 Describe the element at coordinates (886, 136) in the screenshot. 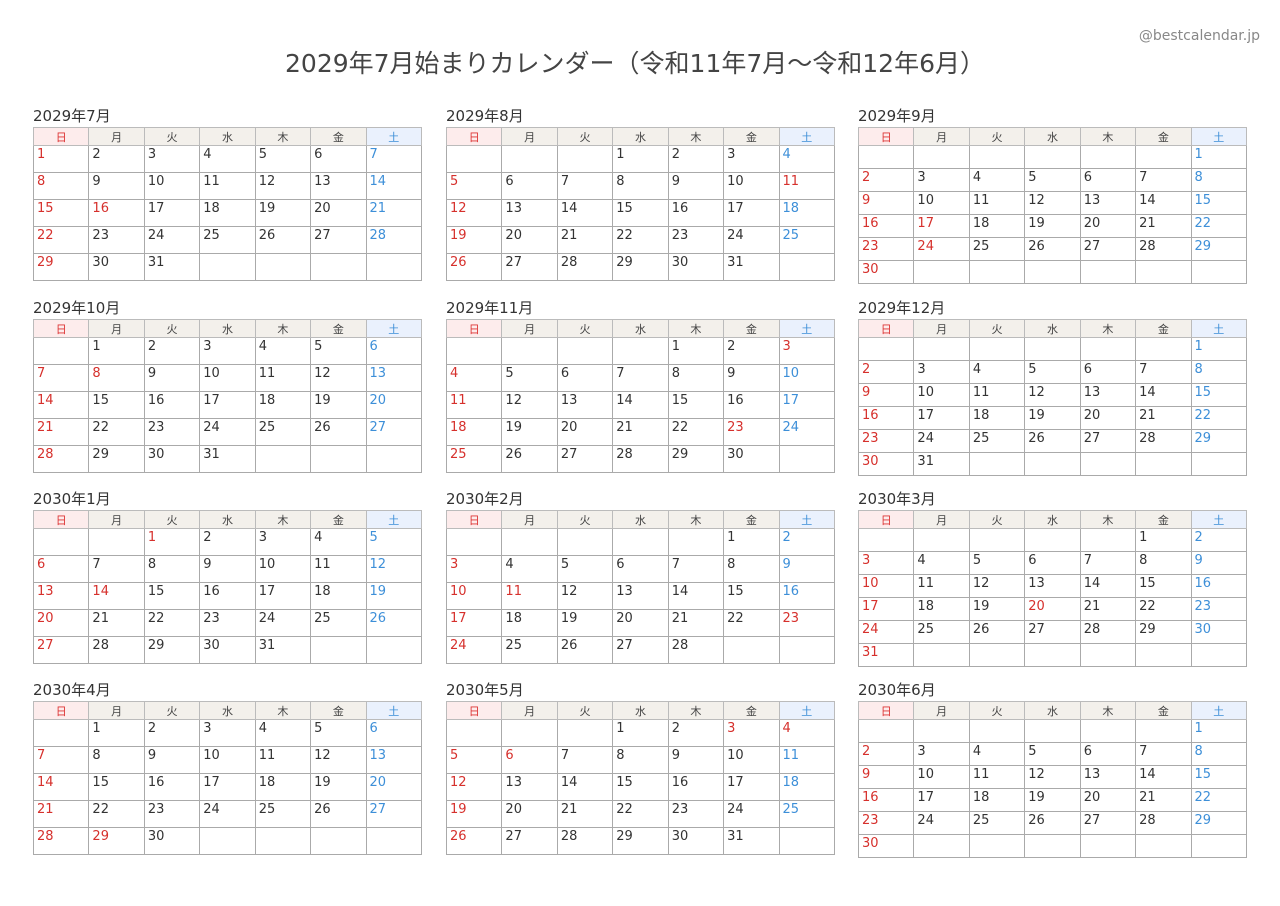

I see `weekday-header: 日` at that location.